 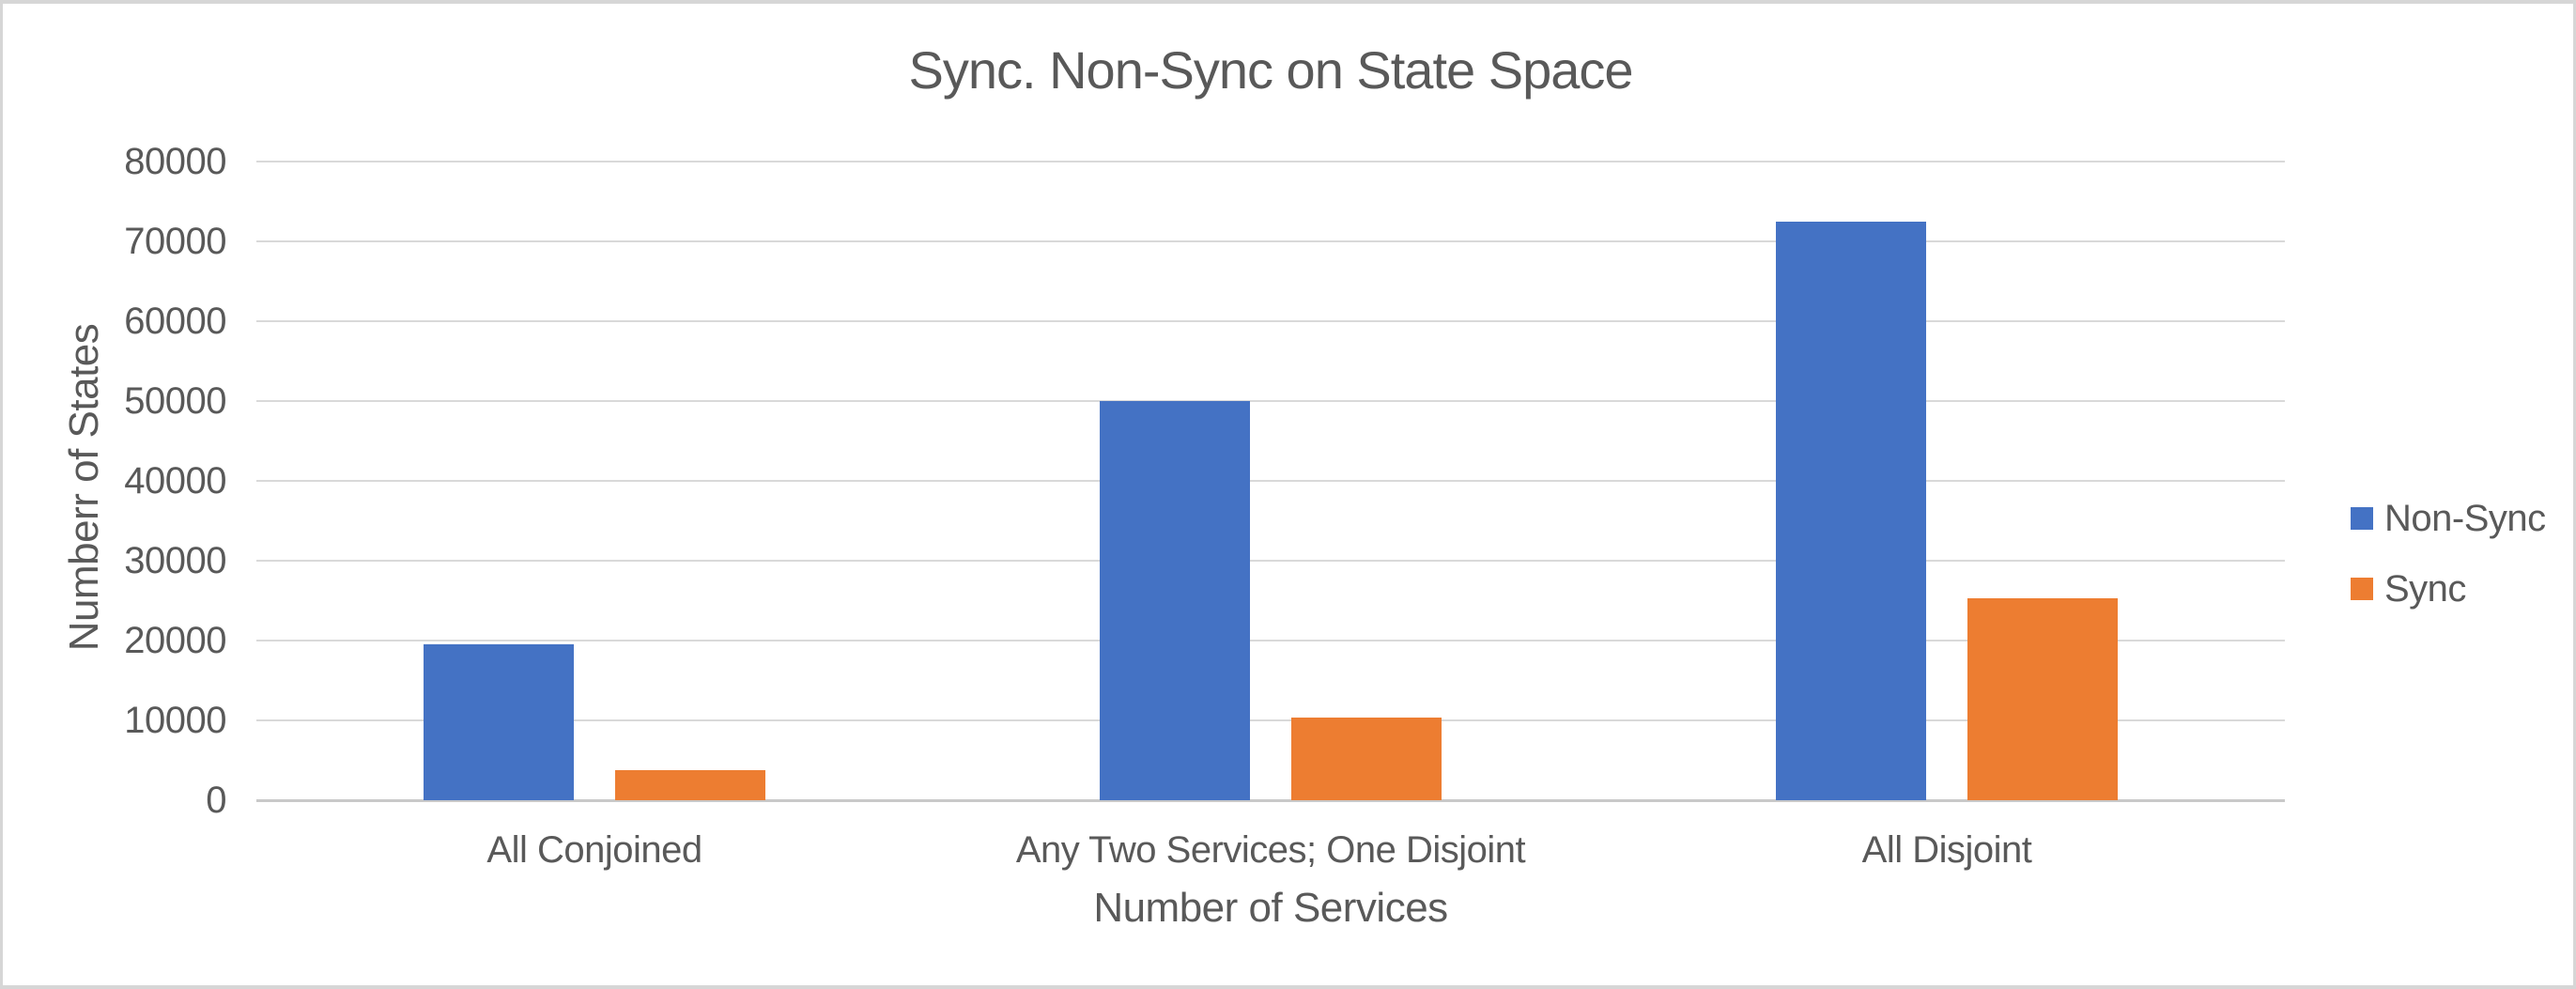 I want to click on y-tick-label-40000: 40000, so click(x=175, y=481).